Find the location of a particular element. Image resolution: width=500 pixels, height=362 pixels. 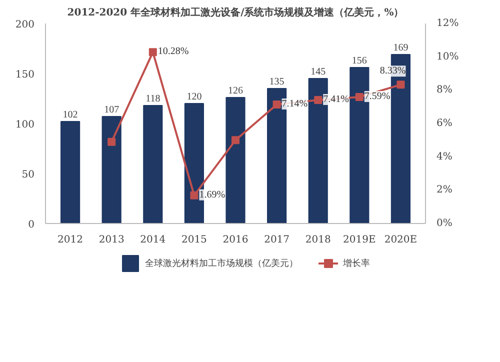

data-label: 120 is located at coordinates (194, 97).